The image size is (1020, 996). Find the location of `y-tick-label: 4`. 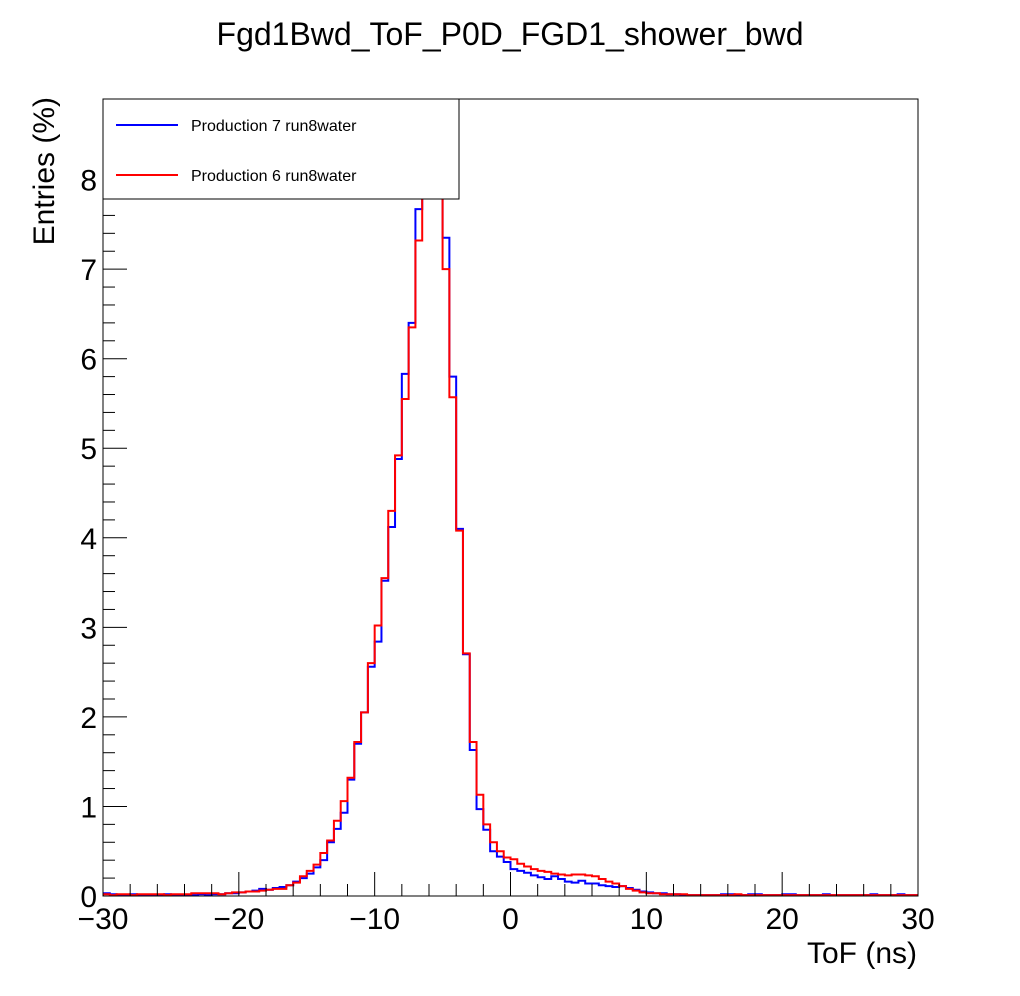

y-tick-label: 4 is located at coordinates (88, 539).